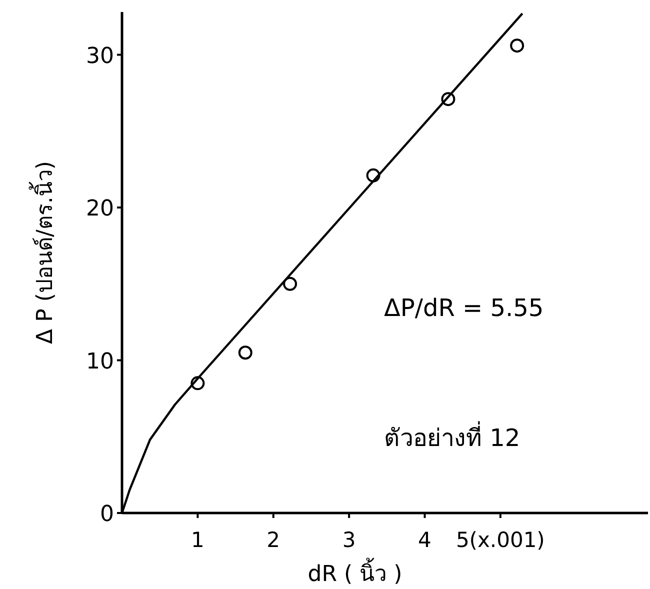 This screenshot has width=650, height=589. What do you see at coordinates (43, 252) in the screenshot?
I see `y-axis-title: Δ P (ปอนด์/ตร.นิ้ว)` at bounding box center [43, 252].